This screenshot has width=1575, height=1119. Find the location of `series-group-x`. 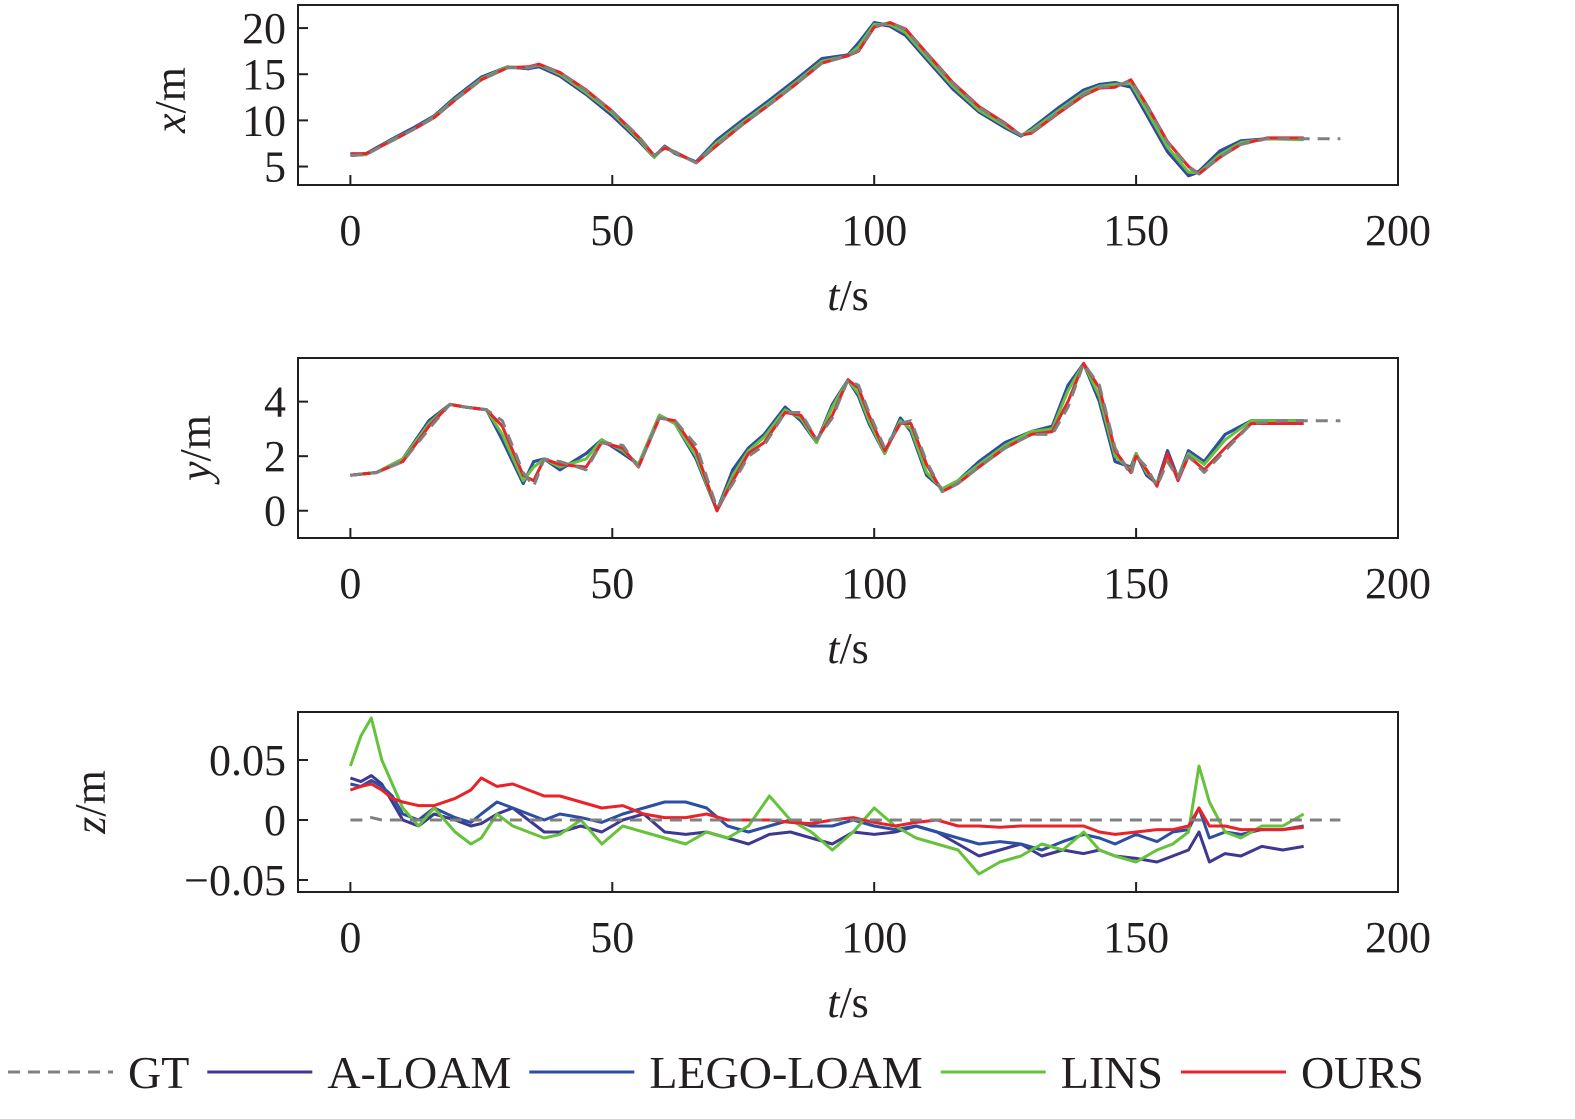

series-group-x is located at coordinates (845, 99).